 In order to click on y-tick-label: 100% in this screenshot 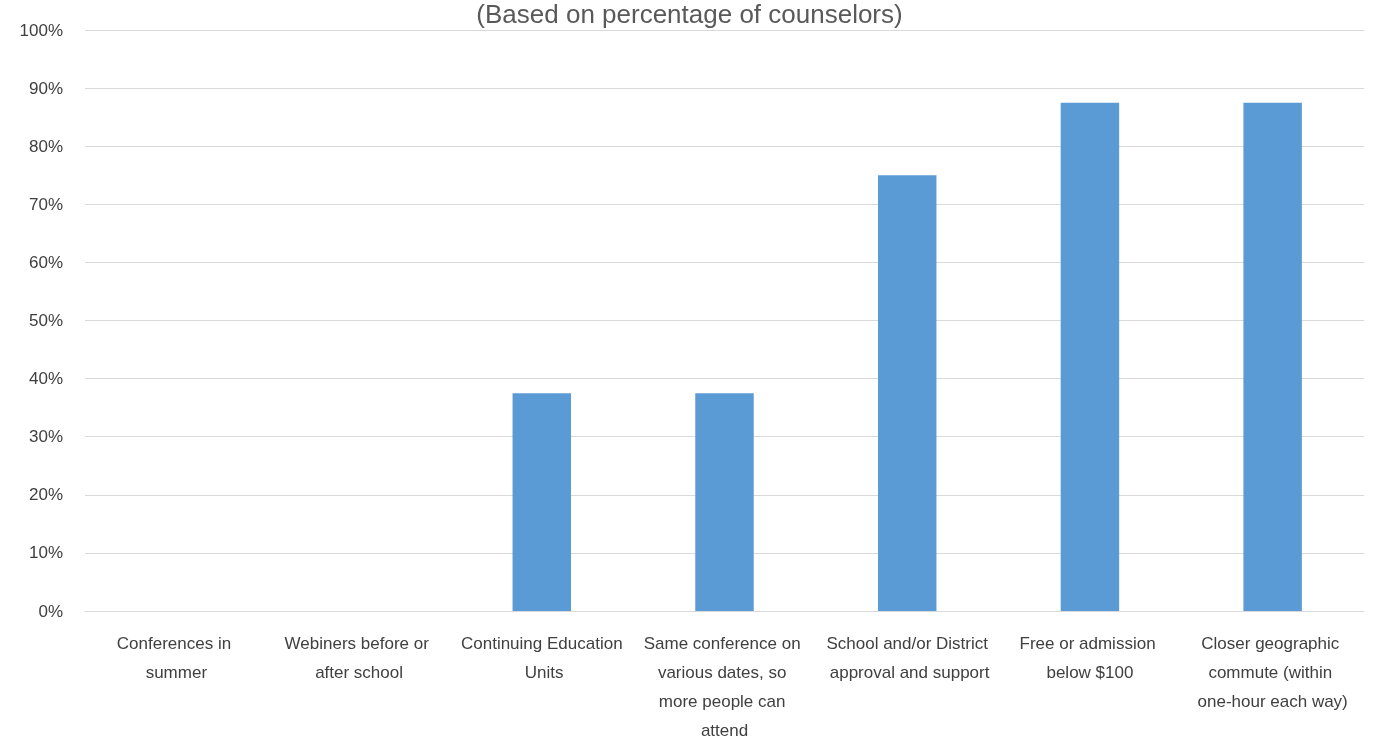, I will do `click(41, 30)`.